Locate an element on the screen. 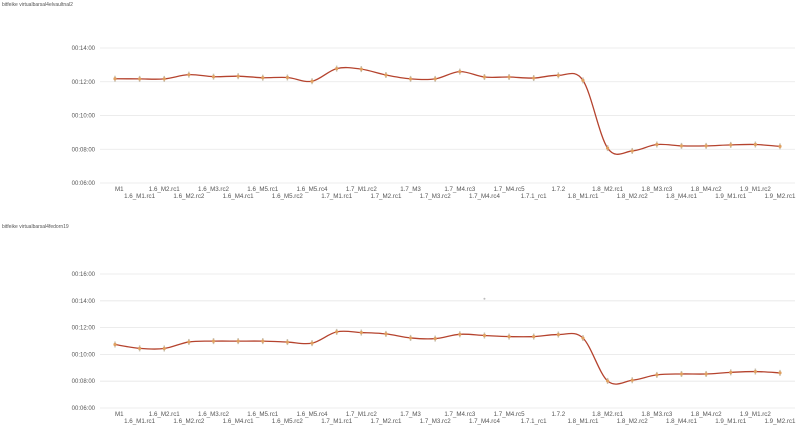 The image size is (800, 432). x-tick-label: 1.9_M1.rc1 is located at coordinates (731, 421).